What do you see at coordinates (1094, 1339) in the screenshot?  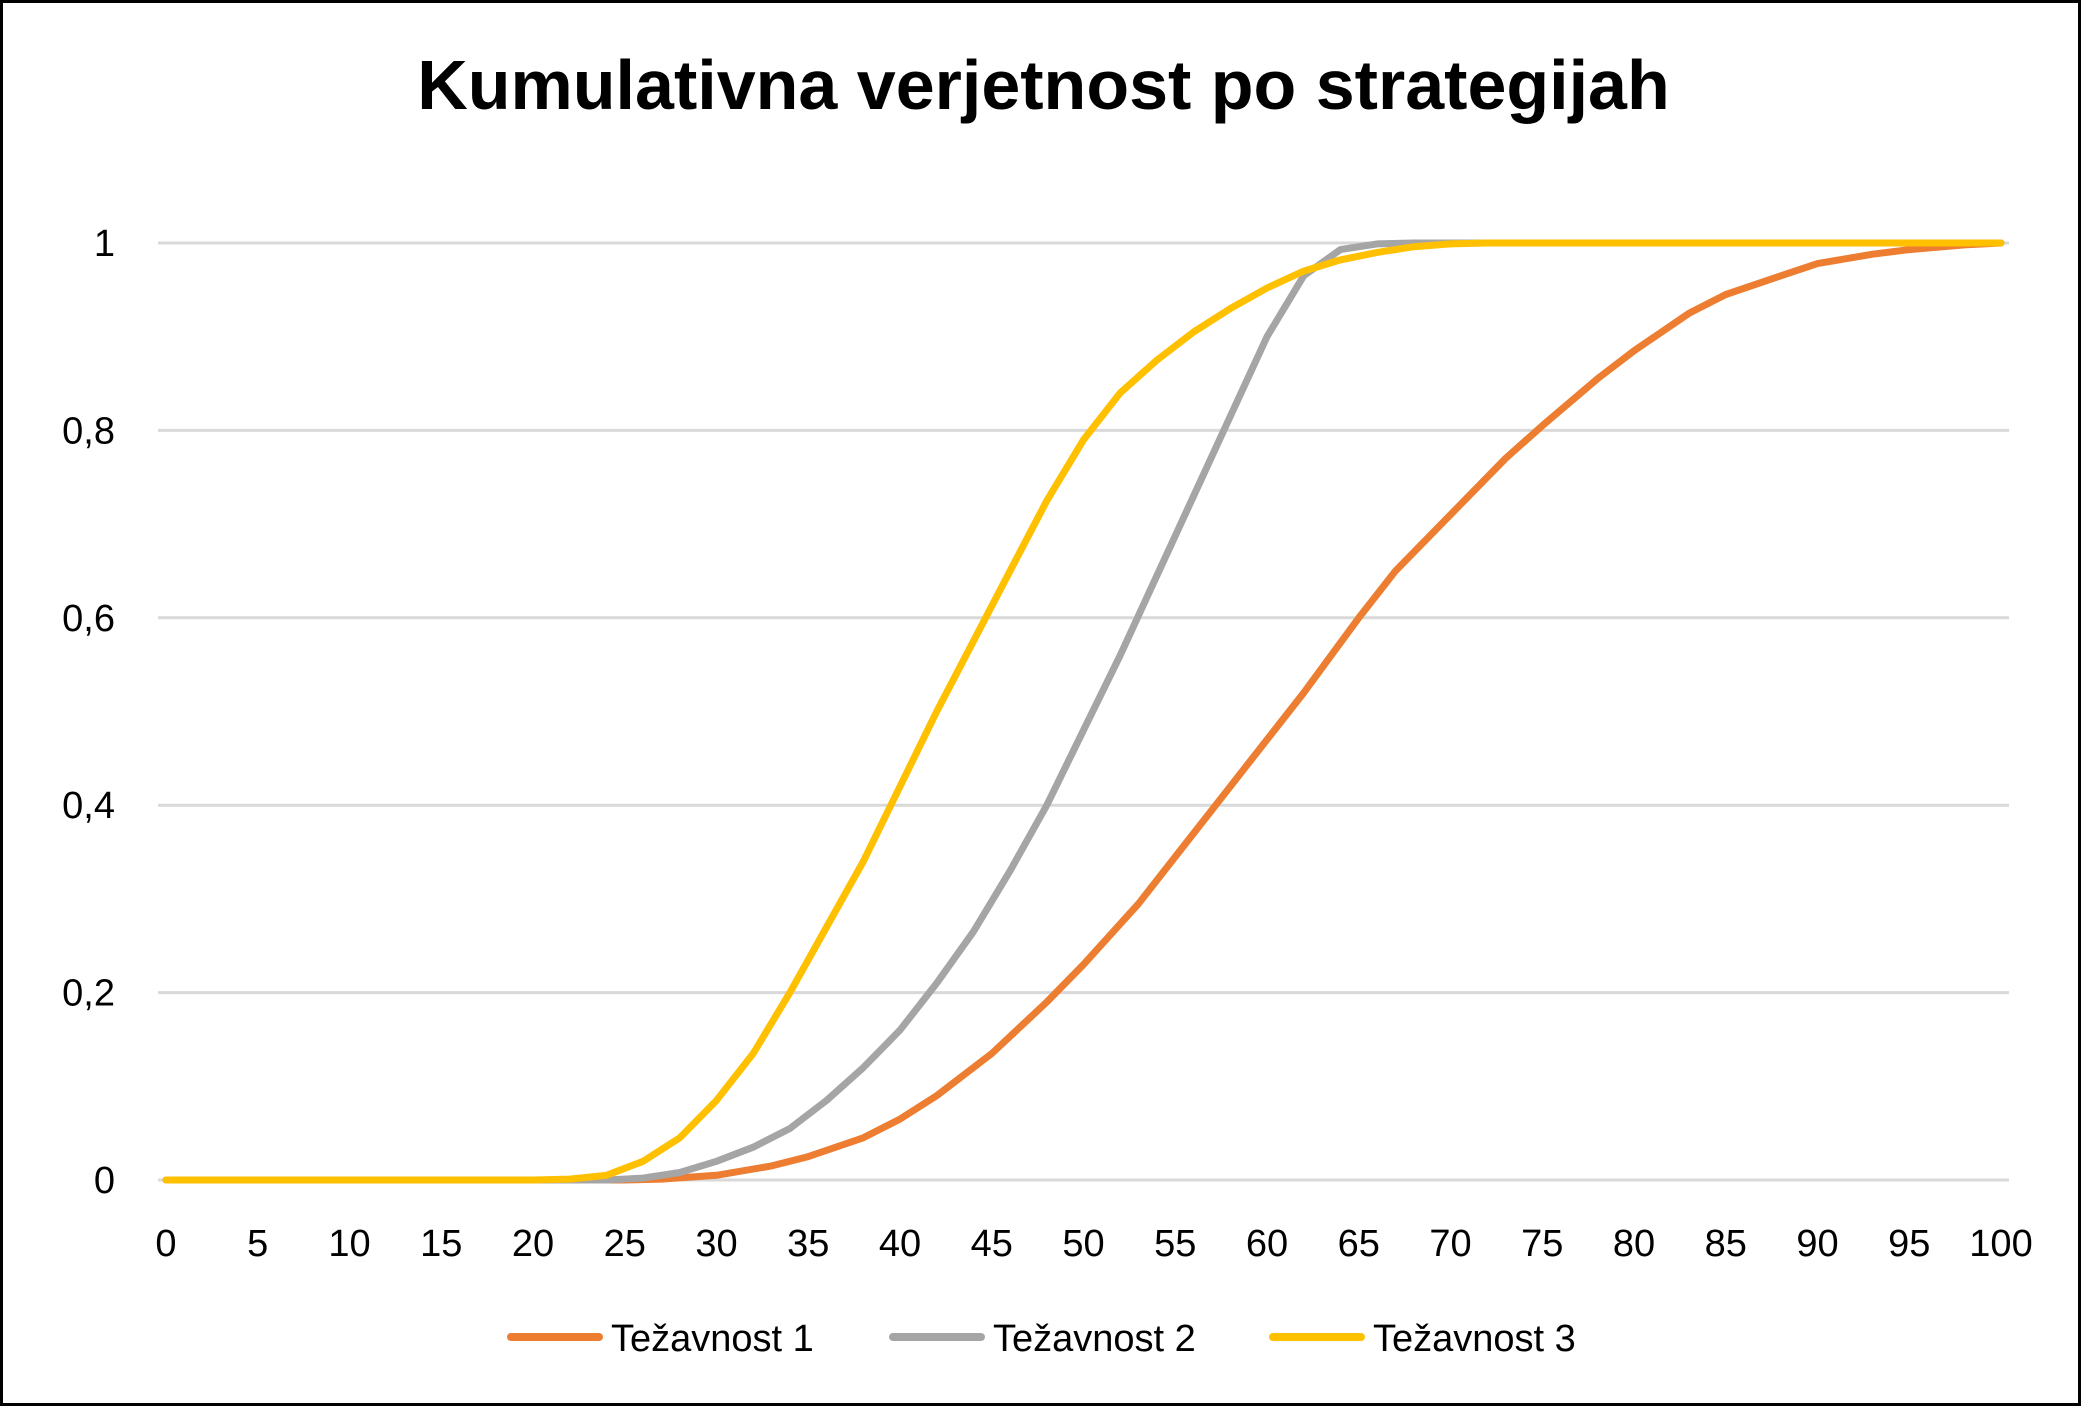 I see `legend-label: Težavnost 2` at bounding box center [1094, 1339].